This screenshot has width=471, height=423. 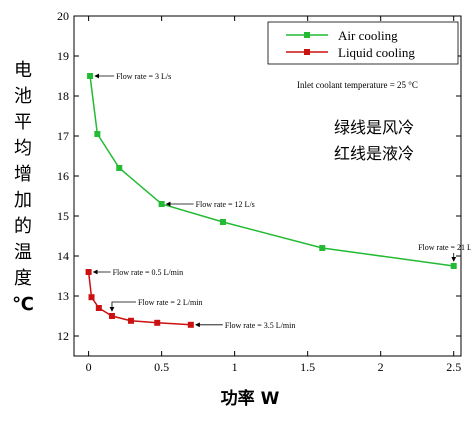 What do you see at coordinates (63, 136) in the screenshot?
I see `y-tick-label: 17` at bounding box center [63, 136].